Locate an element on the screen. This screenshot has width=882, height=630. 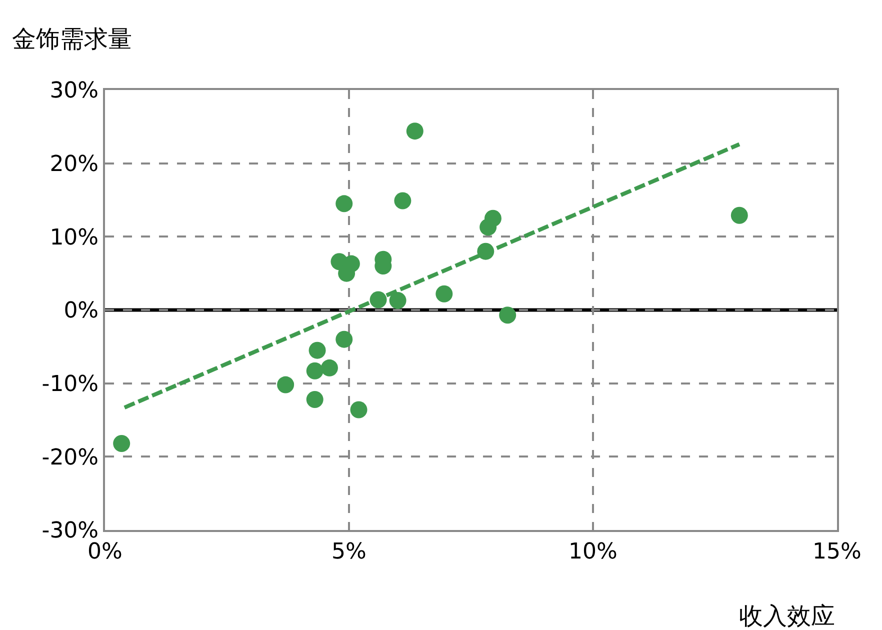
y-tick-label: -10% is located at coordinates (70, 385).